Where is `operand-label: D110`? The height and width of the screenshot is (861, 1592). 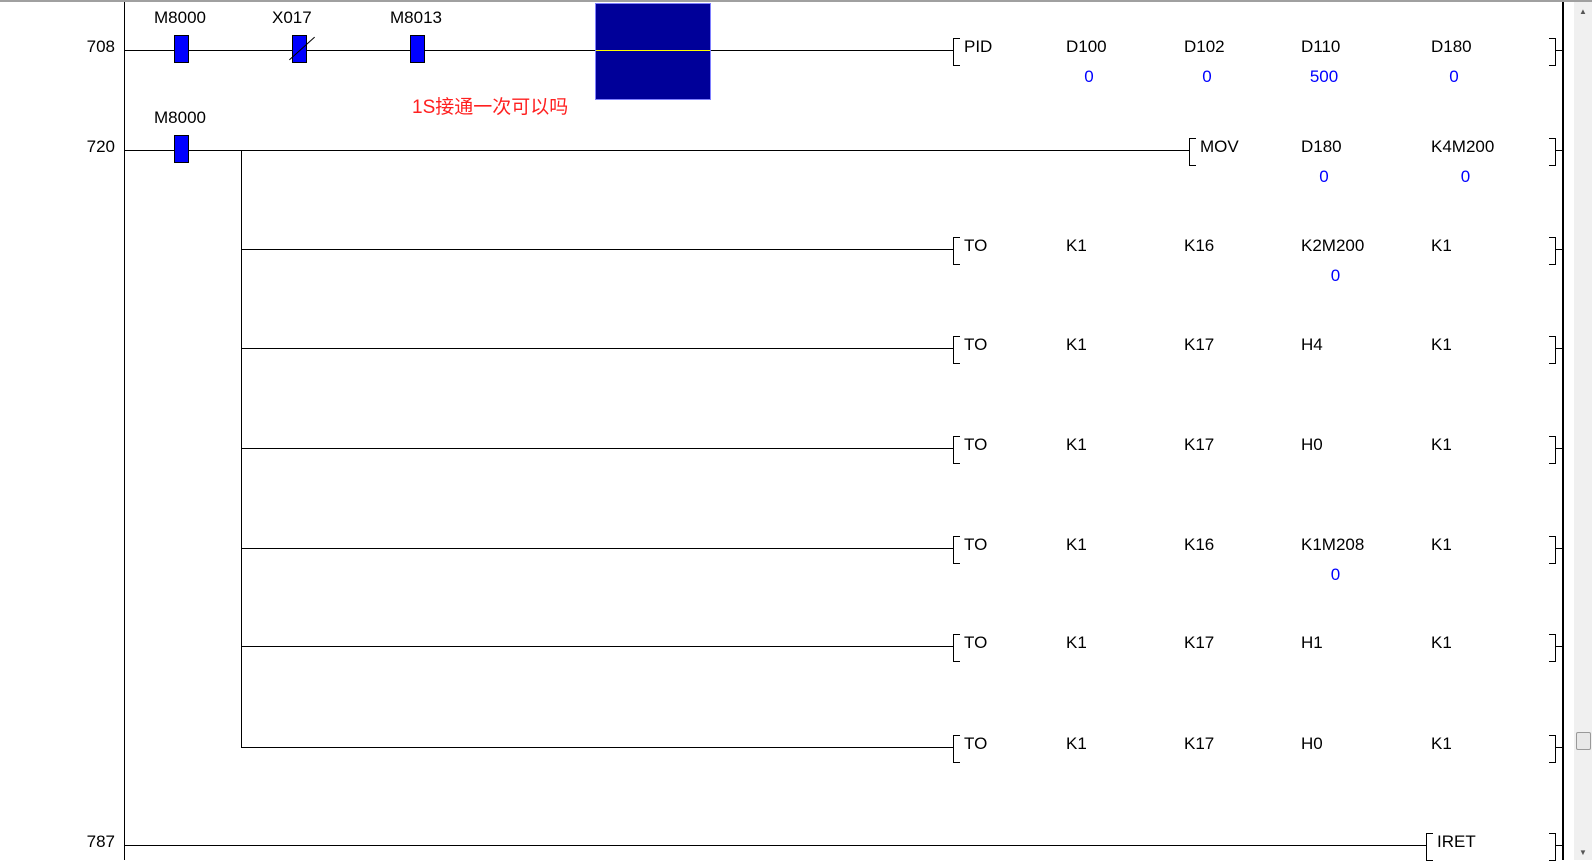
operand-label: D110 is located at coordinates (1321, 46).